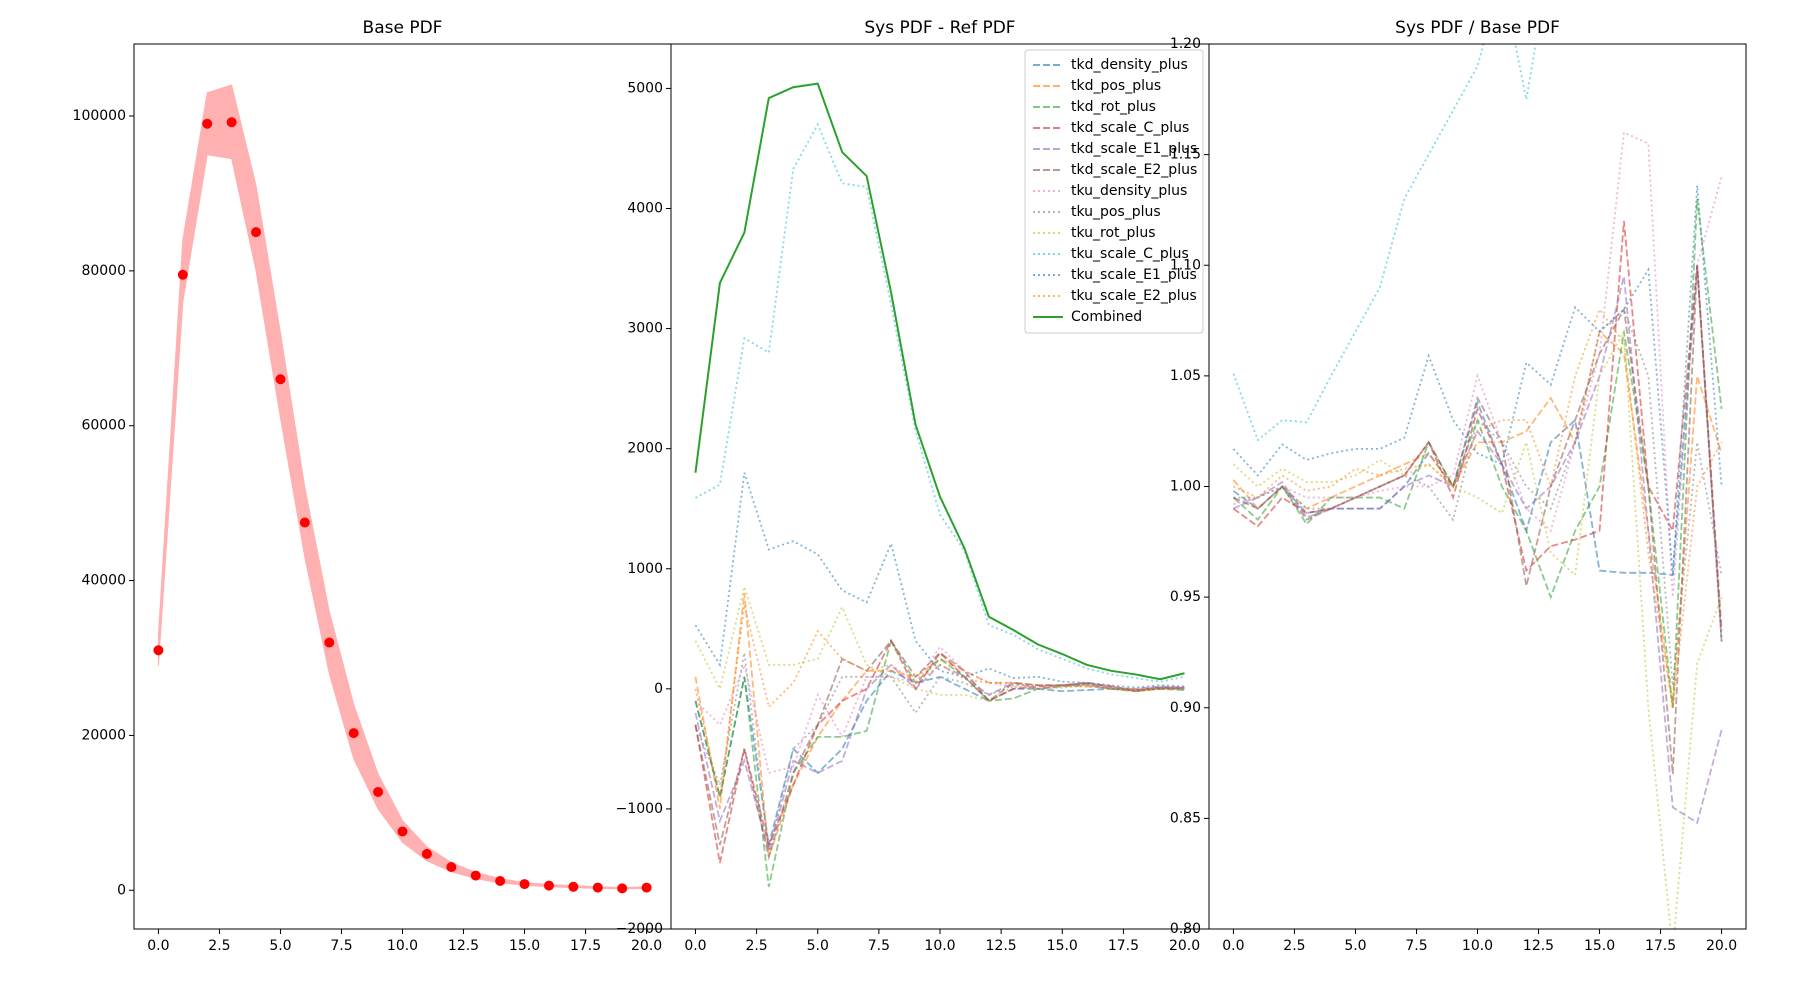  Describe the element at coordinates (1185, 155) in the screenshot. I see `y-tick-label: 1.15` at that location.